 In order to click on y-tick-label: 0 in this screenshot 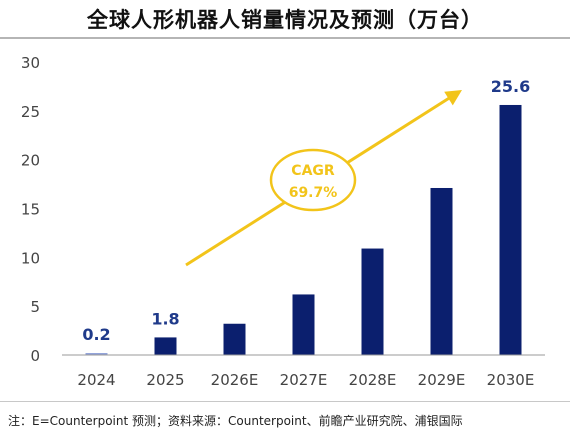, I will do `click(35, 356)`.